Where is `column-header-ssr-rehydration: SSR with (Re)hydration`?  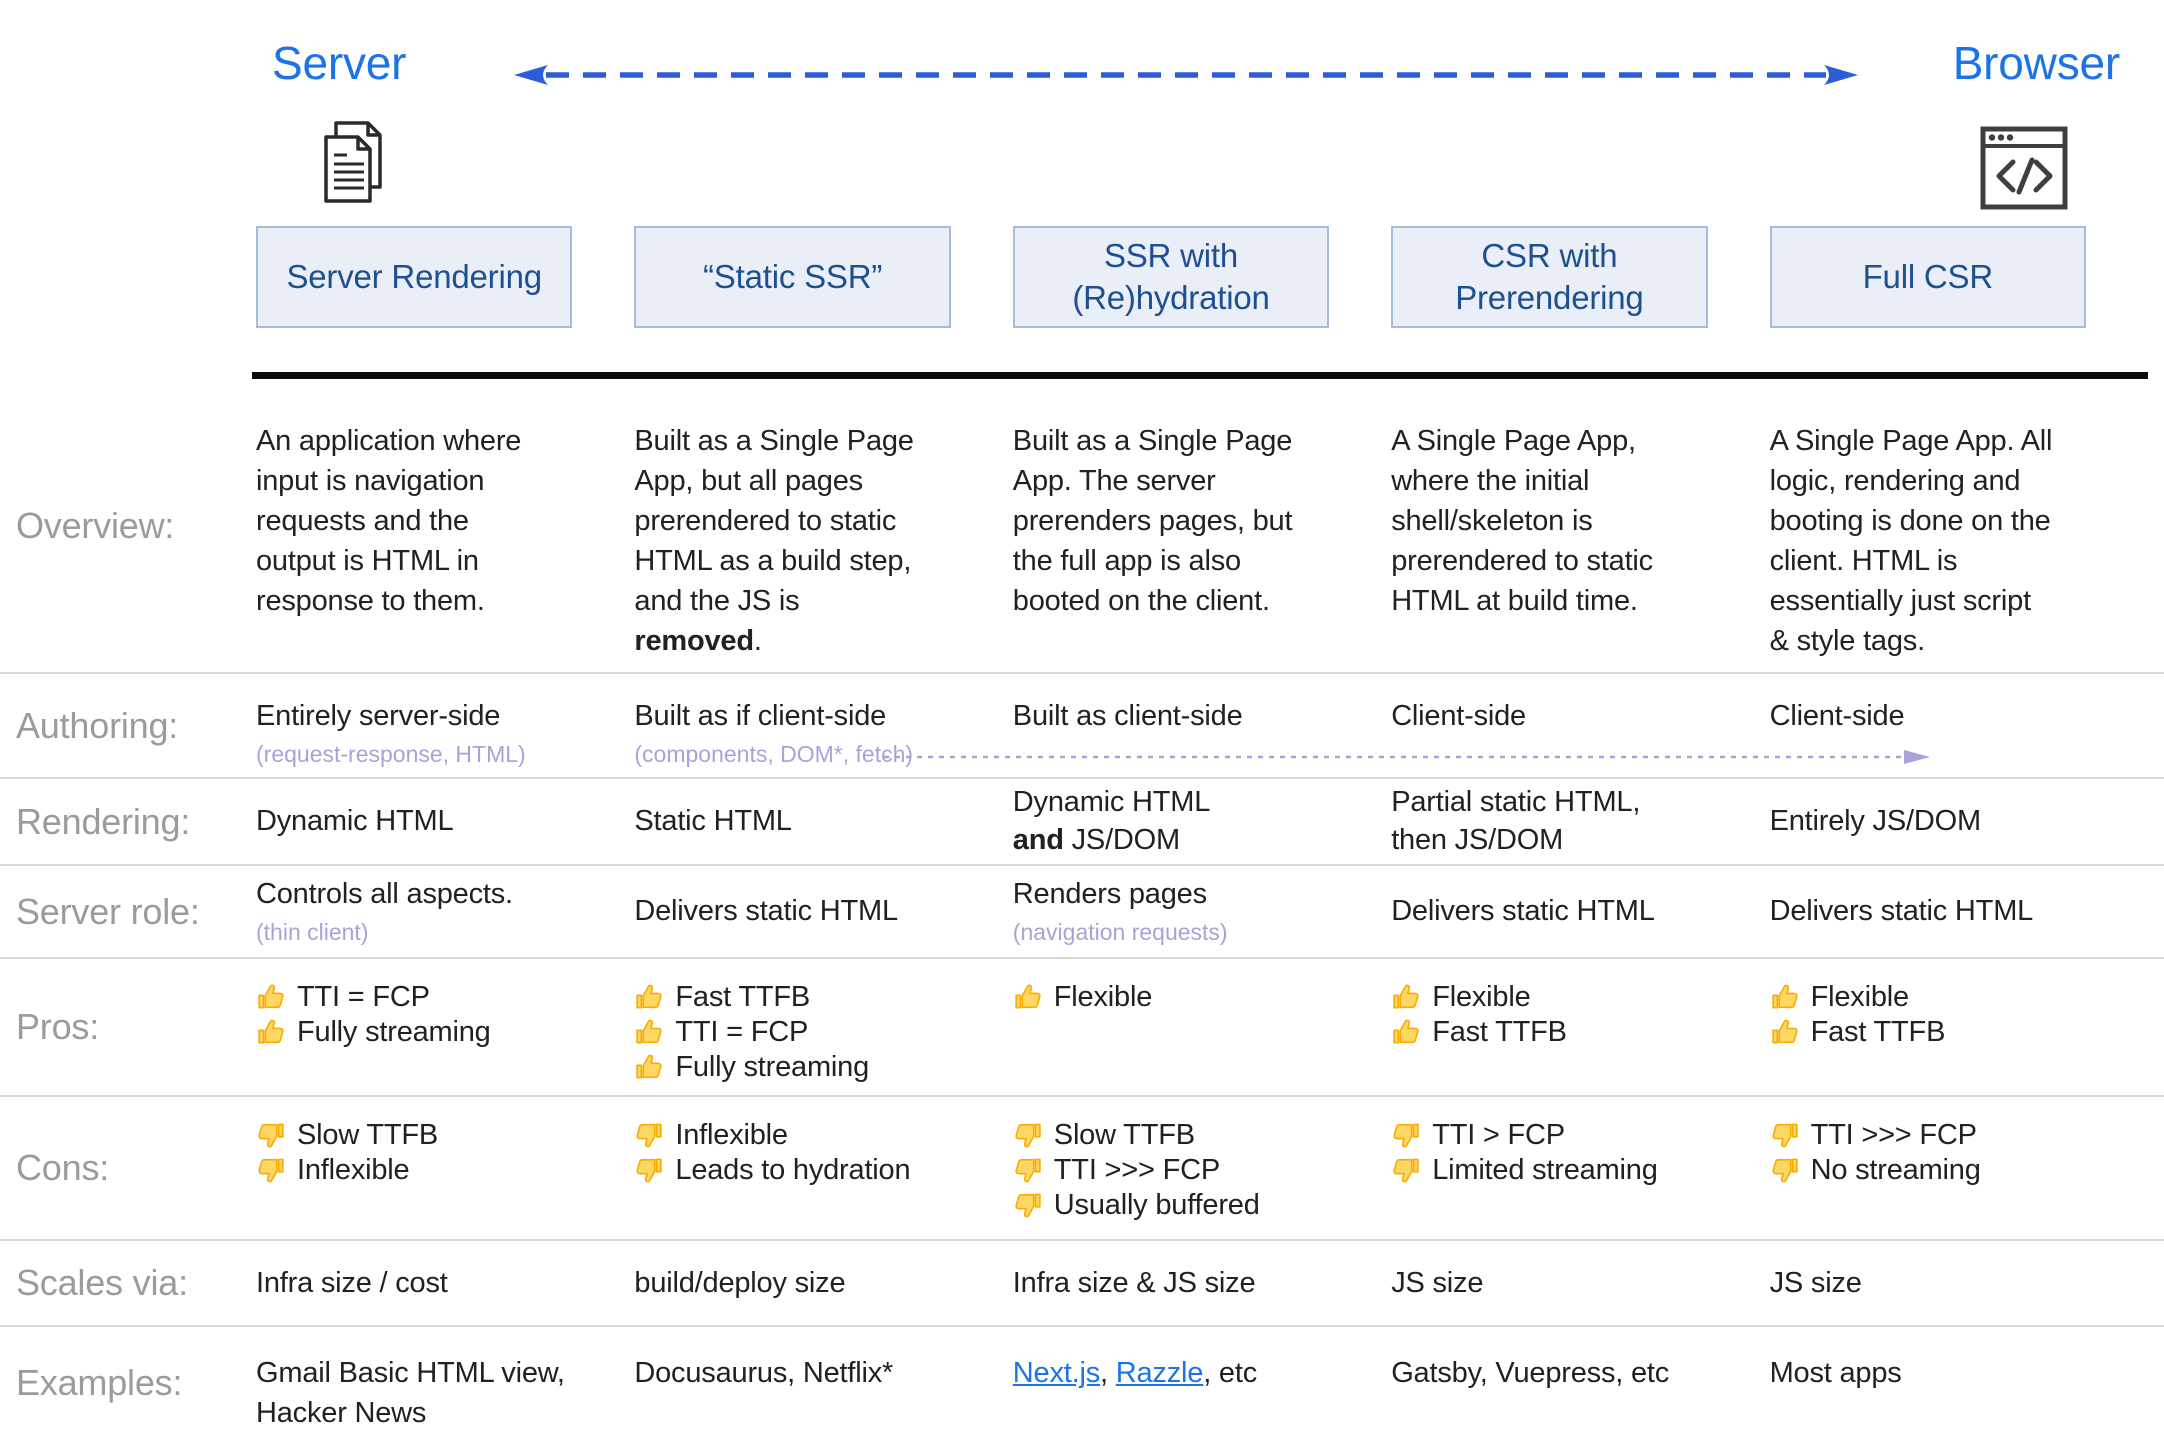
column-header-ssr-rehydration: SSR with (Re)hydration is located at coordinates (1171, 277).